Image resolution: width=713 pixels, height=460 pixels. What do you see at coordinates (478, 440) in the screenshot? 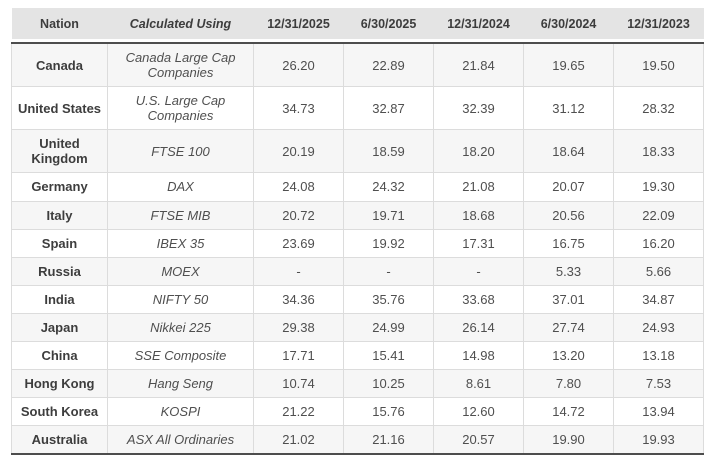
I see `value-cell: 20.57` at bounding box center [478, 440].